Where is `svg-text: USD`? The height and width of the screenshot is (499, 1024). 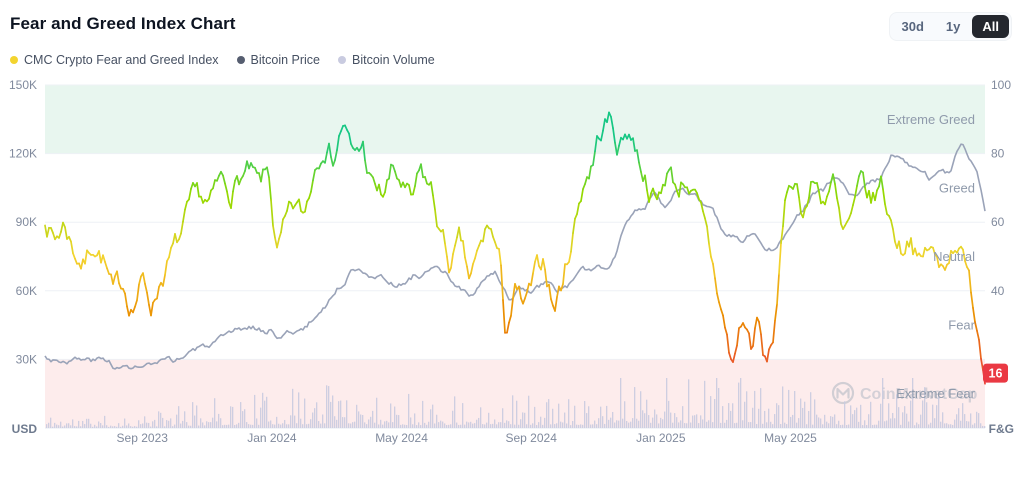
svg-text: USD is located at coordinates (25, 429).